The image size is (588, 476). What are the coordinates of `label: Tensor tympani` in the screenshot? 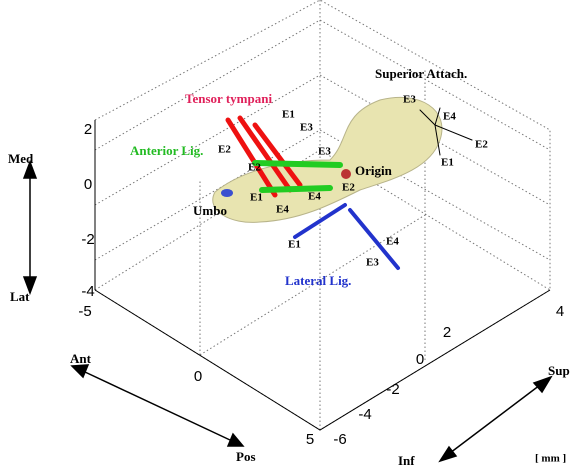 It's located at (228, 98).